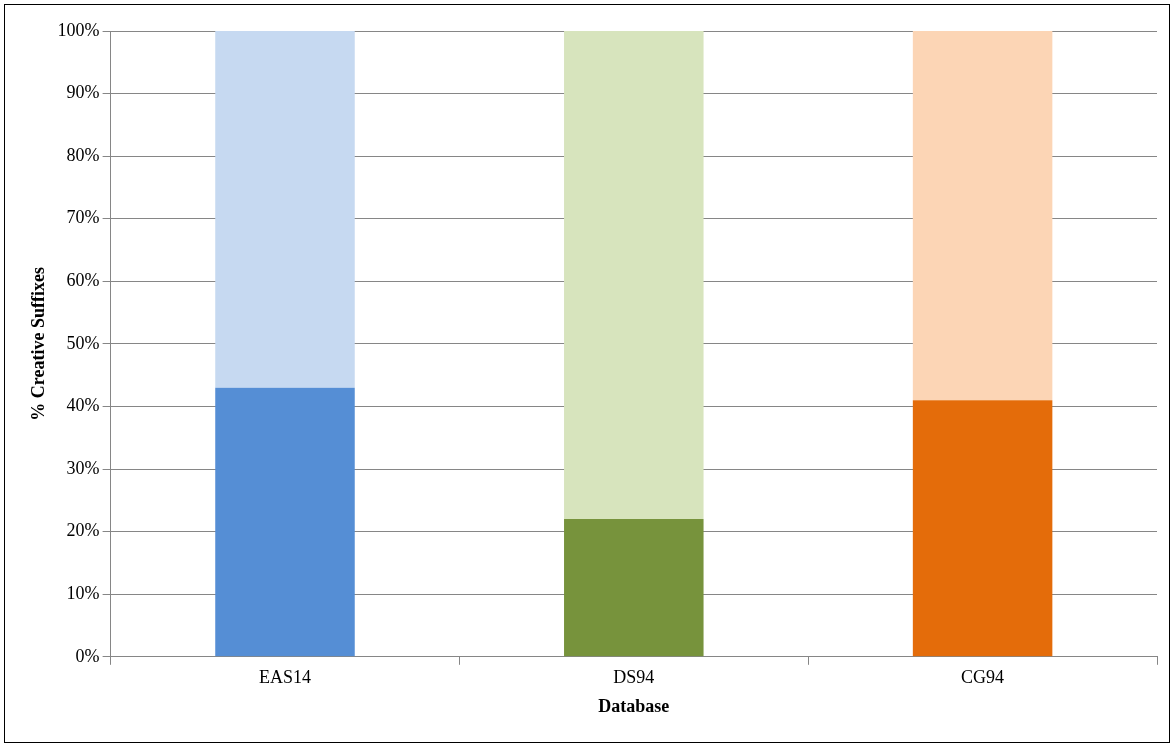 The width and height of the screenshot is (1176, 749). What do you see at coordinates (83, 342) in the screenshot?
I see `y-tick-label: 50%` at bounding box center [83, 342].